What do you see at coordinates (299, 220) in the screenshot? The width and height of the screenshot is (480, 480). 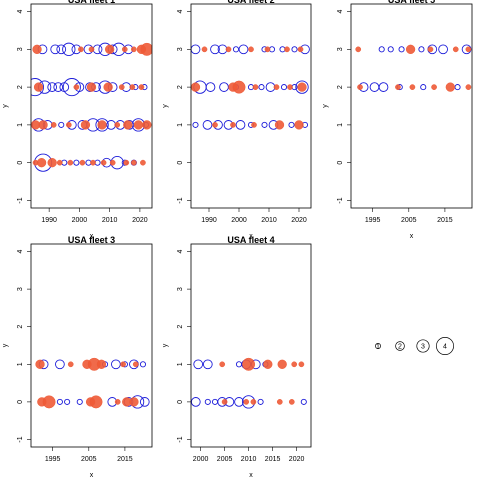 I see `x-tick-label: 2020` at bounding box center [299, 220].